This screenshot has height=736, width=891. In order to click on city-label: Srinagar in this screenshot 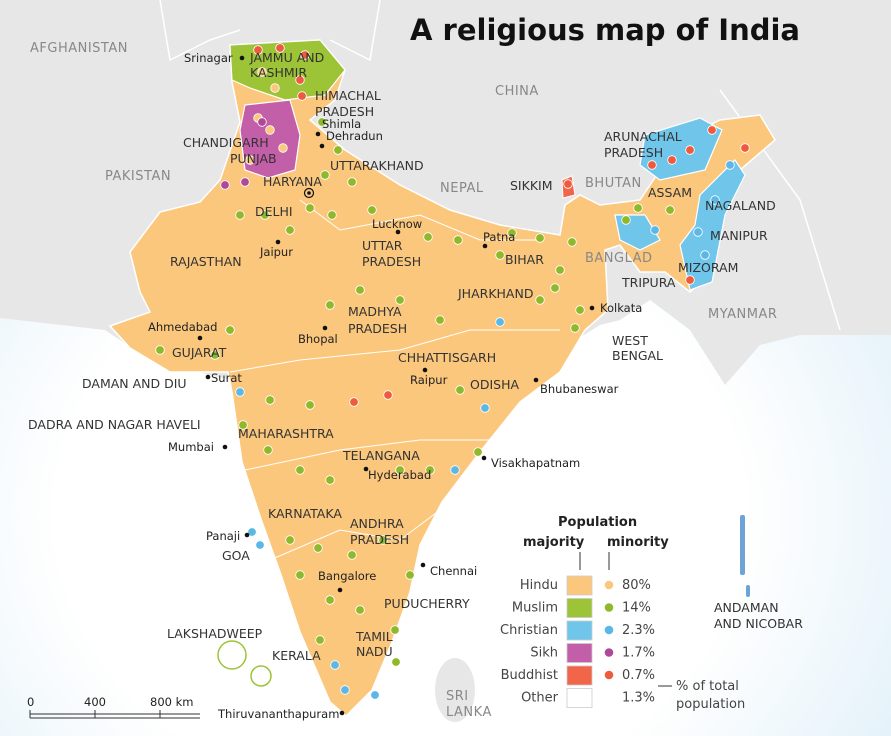, I will do `click(208, 58)`.